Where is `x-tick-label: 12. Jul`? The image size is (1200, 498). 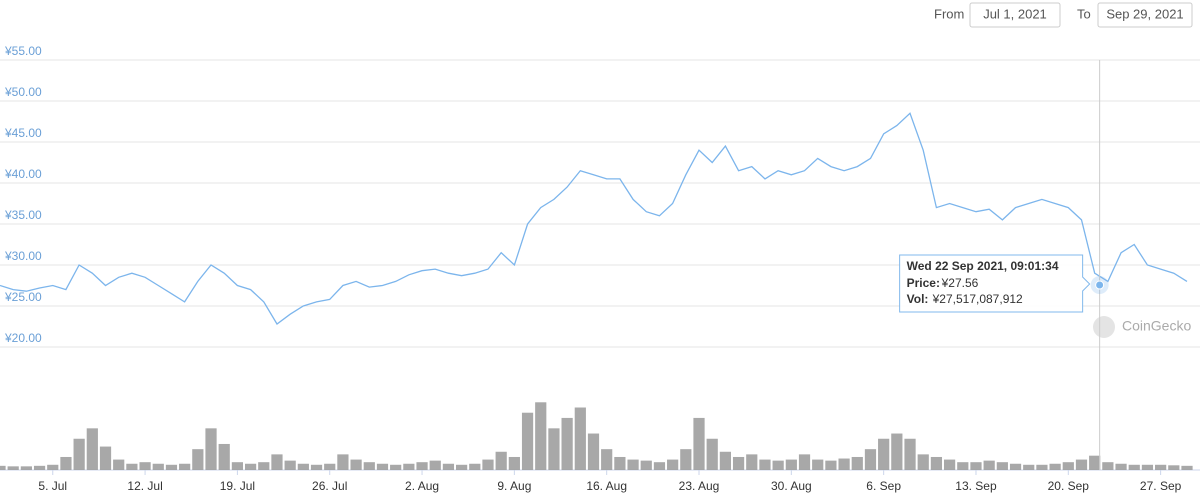 x-tick-label: 12. Jul is located at coordinates (144, 486).